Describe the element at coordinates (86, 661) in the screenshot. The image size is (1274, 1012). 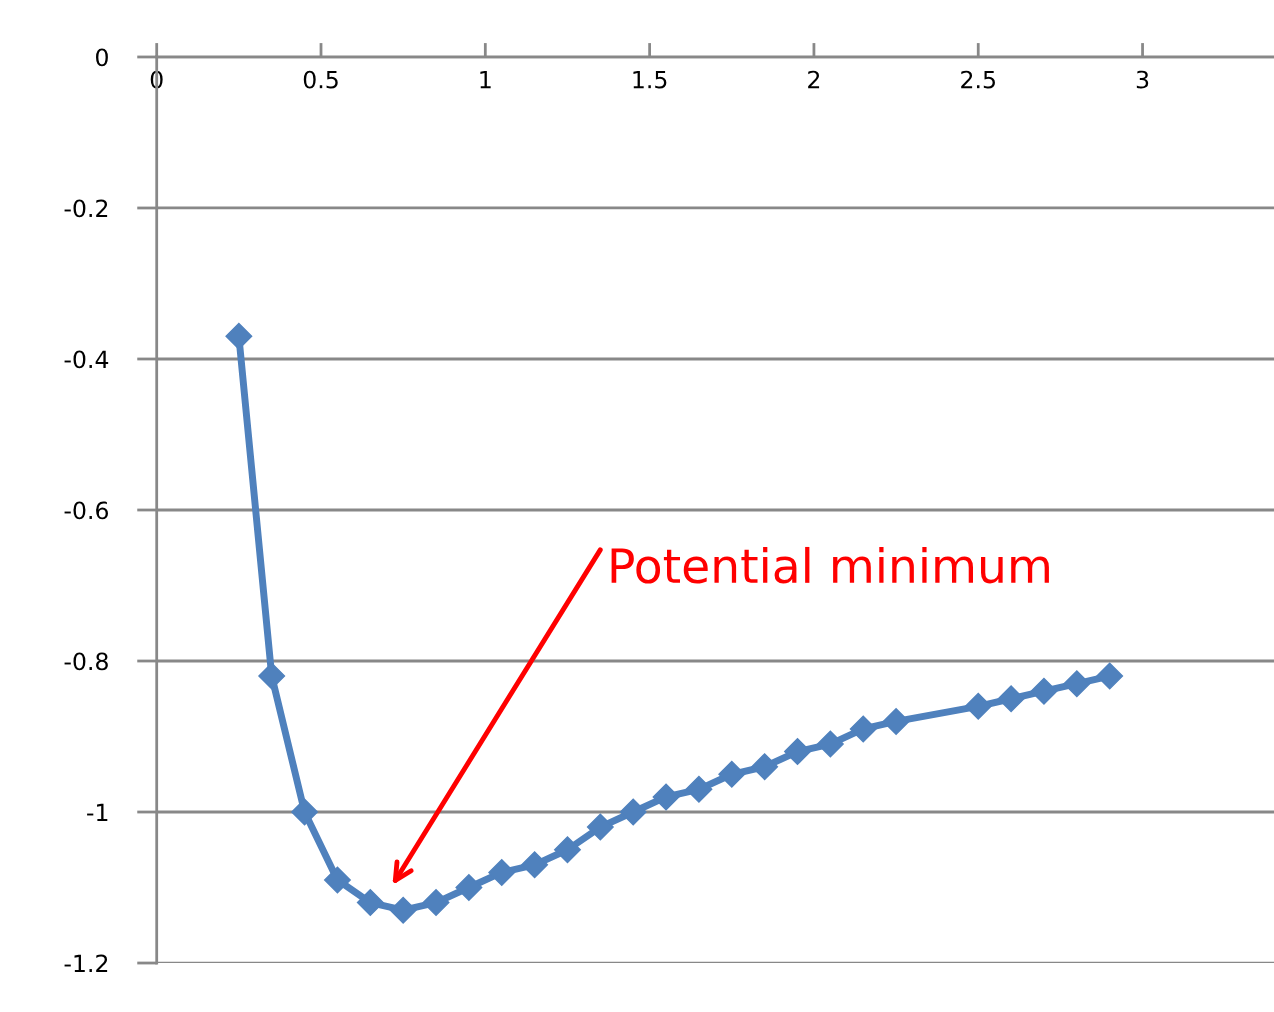
I see `y-tick-label: -0.8` at that location.